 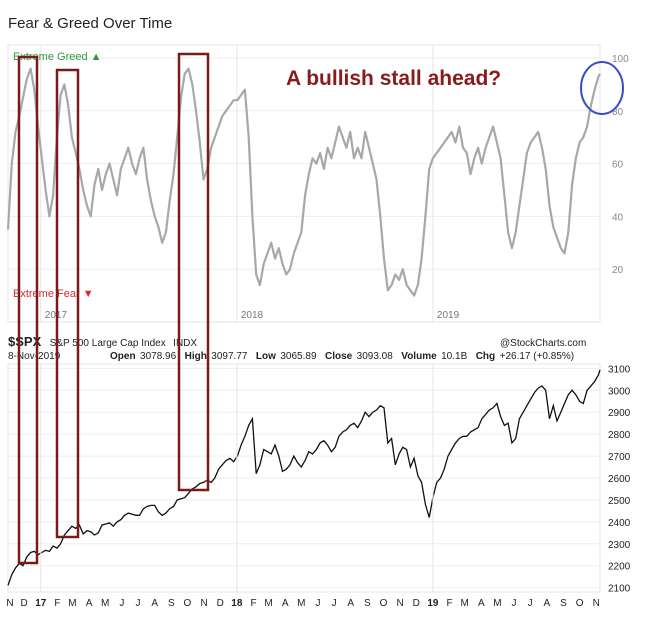 I want to click on spx-y-tick-label: 2400, so click(x=619, y=523).